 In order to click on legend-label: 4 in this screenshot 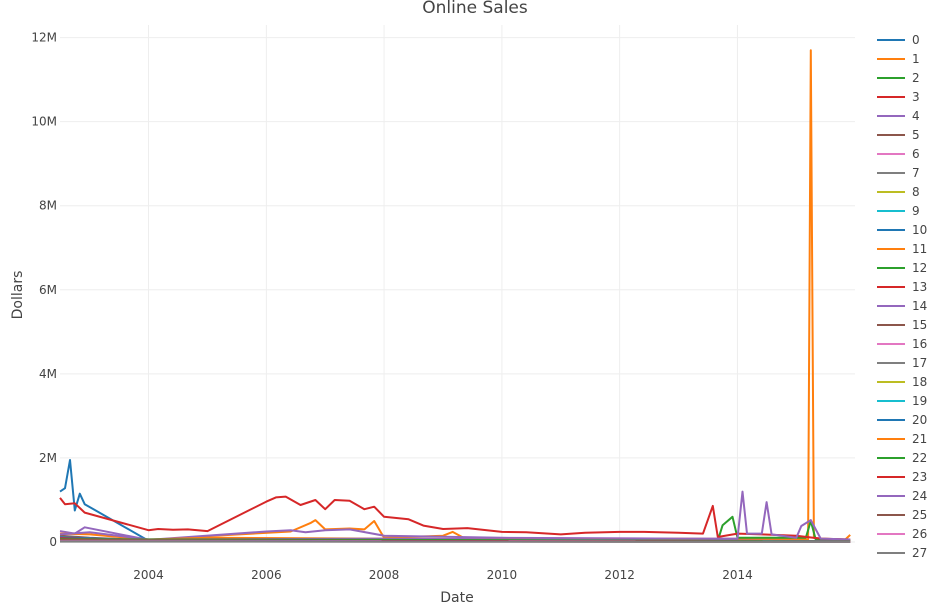, I will do `click(916, 116)`.